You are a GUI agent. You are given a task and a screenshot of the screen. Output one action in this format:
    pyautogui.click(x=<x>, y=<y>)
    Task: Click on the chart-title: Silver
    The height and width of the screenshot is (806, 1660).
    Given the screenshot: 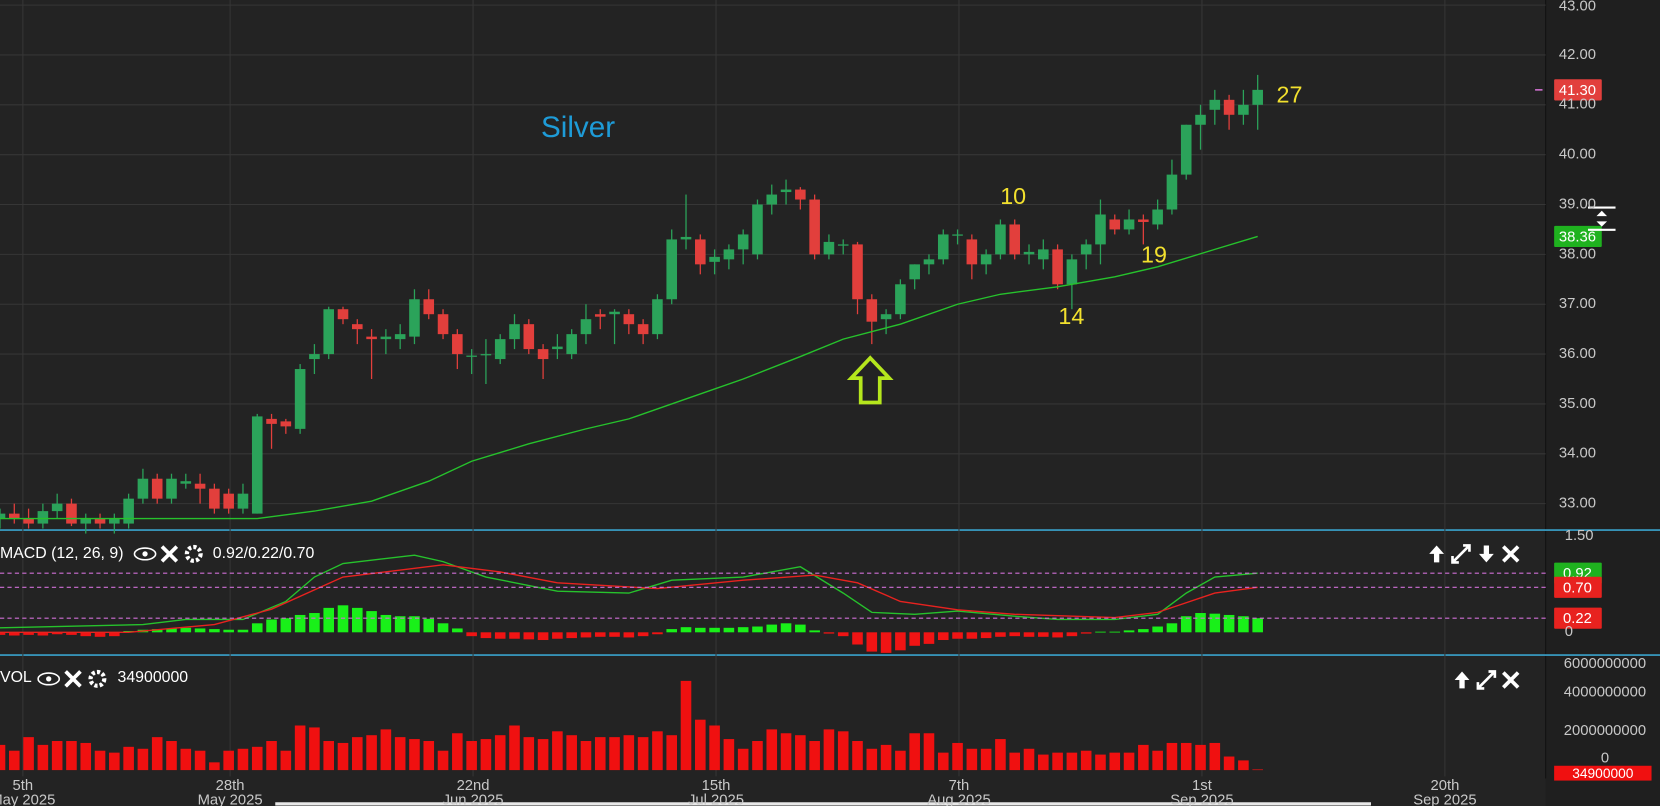 What is the action you would take?
    pyautogui.click(x=578, y=127)
    